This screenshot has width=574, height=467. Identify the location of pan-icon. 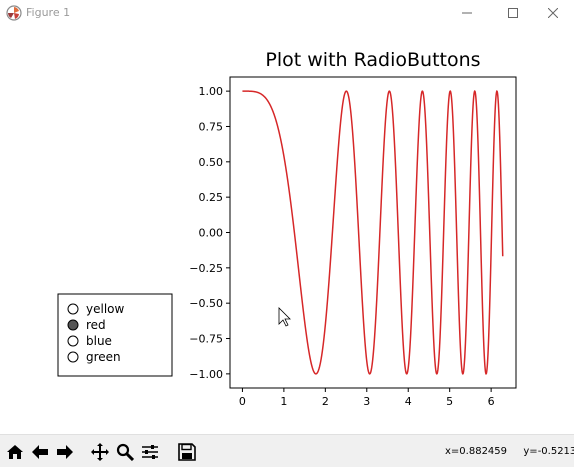
(100, 452).